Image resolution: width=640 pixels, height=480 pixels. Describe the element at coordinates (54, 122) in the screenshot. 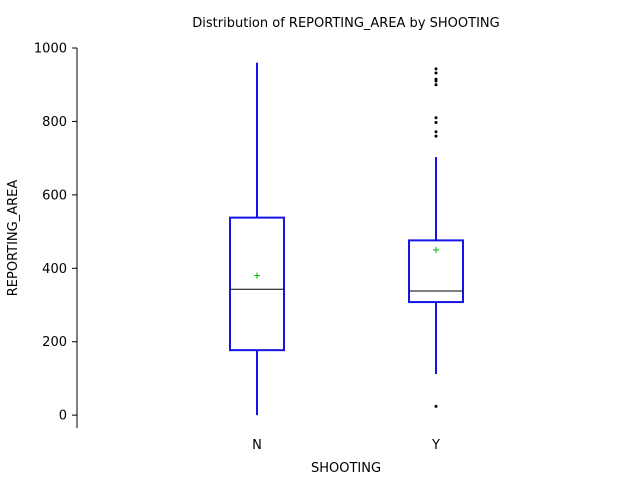

I see `y-tick-label: 800` at that location.